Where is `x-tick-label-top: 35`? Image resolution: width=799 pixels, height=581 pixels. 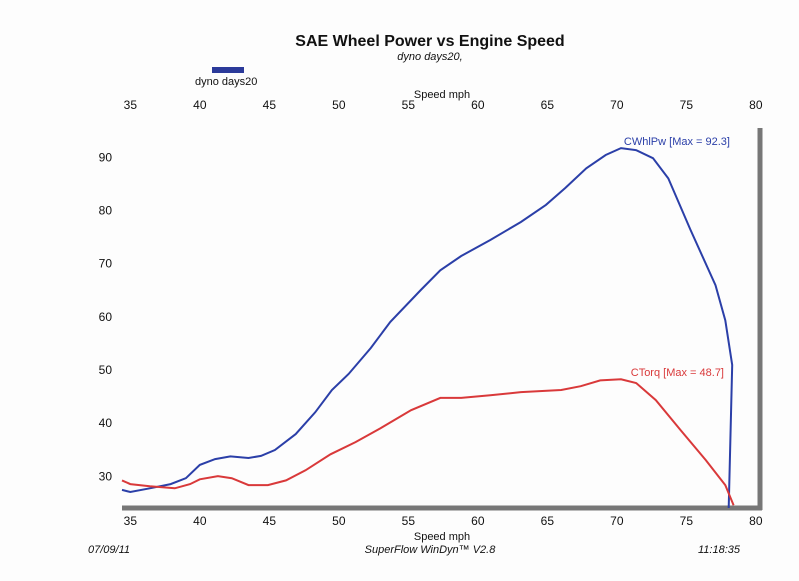 x-tick-label-top: 35 is located at coordinates (131, 105).